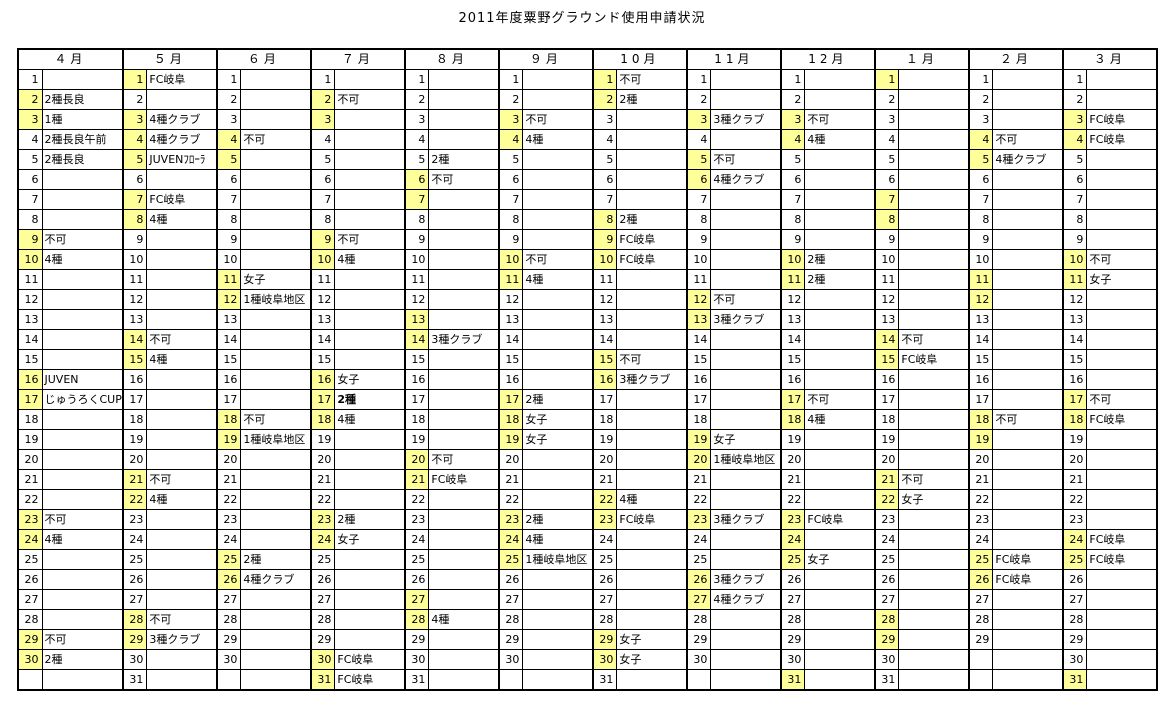  Describe the element at coordinates (276, 279) in the screenshot. I see `day-note-cell: 女子` at that location.